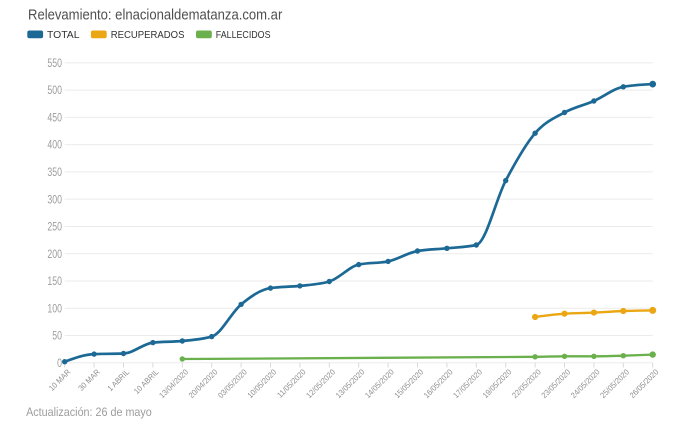  Describe the element at coordinates (243, 35) in the screenshot. I see `svg-text: FALLECIDOS` at that location.